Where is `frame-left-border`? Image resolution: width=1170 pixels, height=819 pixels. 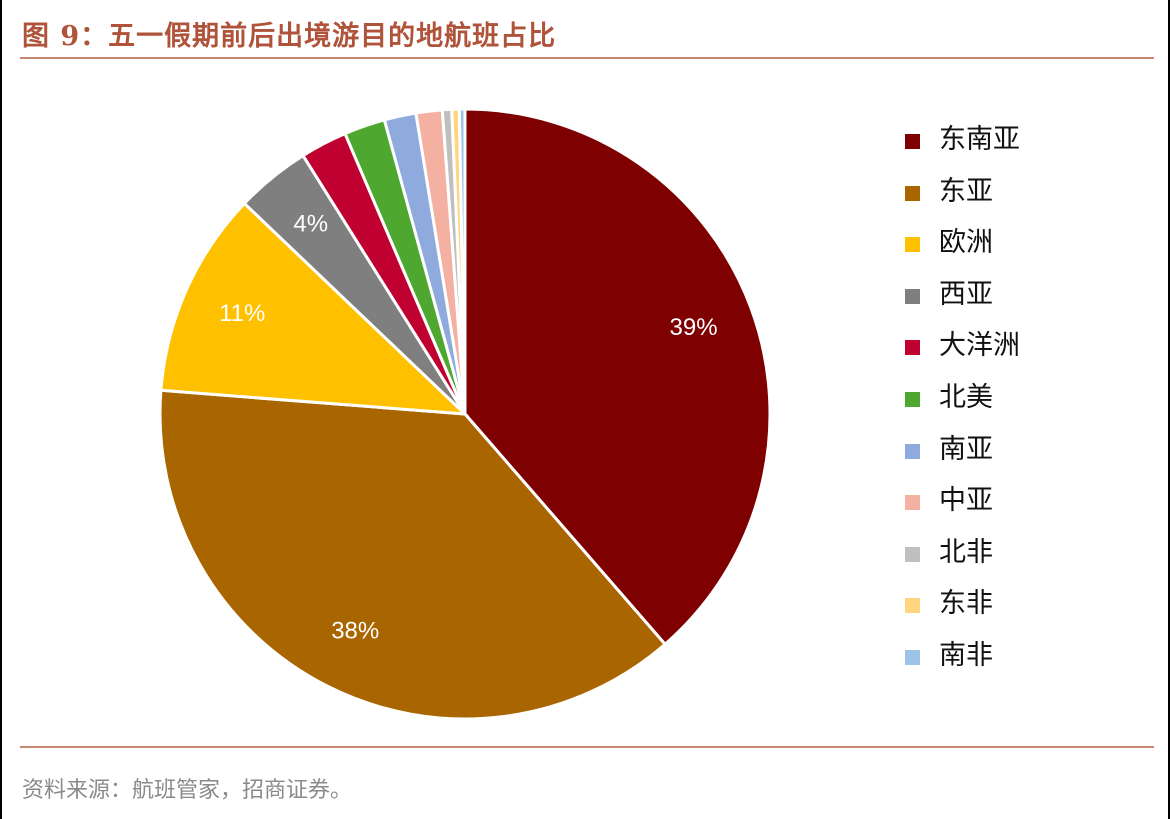 frame-left-border is located at coordinates (1, 409).